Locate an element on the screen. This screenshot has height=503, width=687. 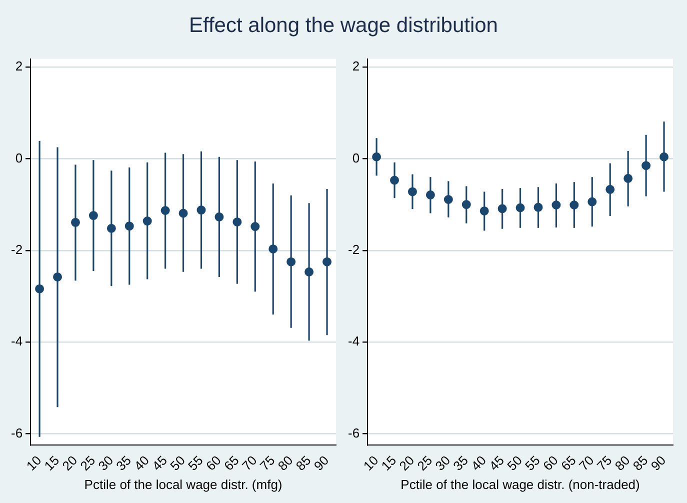
chart-title: Effect along the wage distribution is located at coordinates (343, 26).